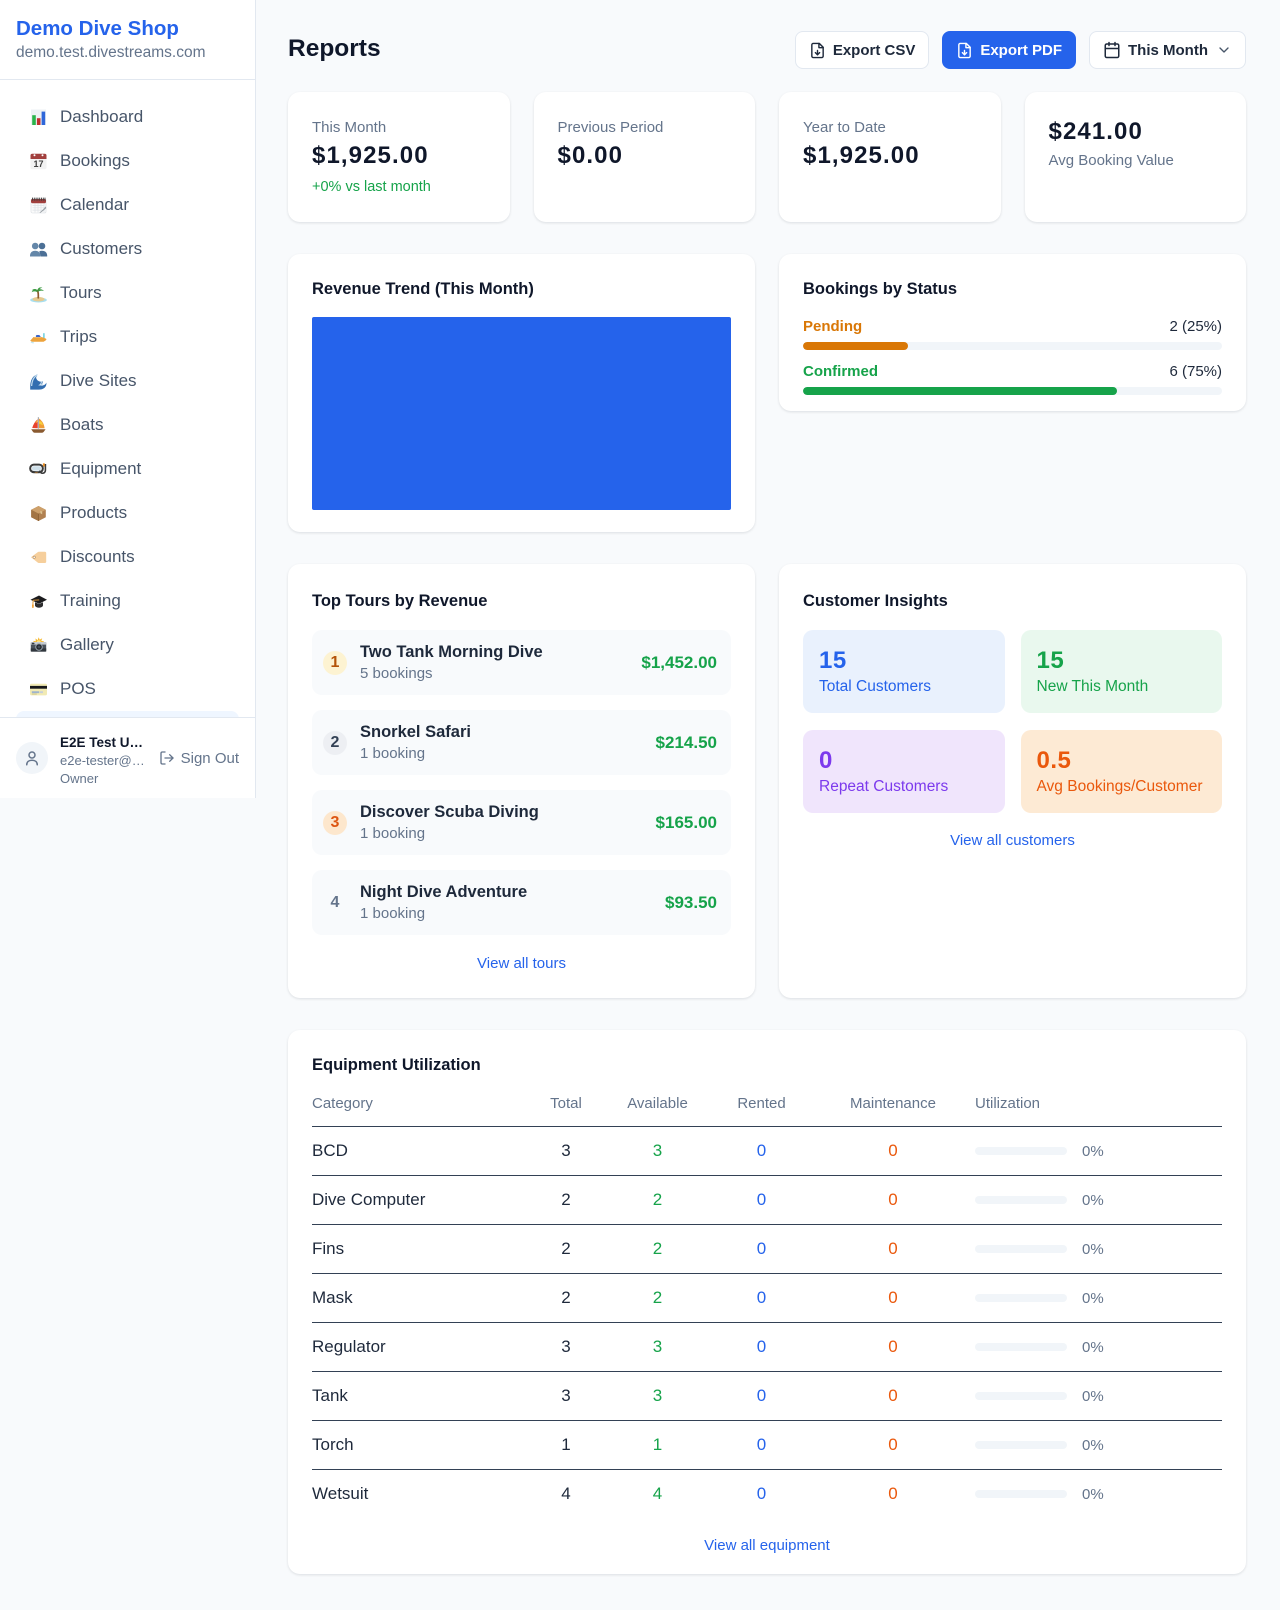  What do you see at coordinates (38, 164) in the screenshot?
I see `svg-text: 17` at bounding box center [38, 164].